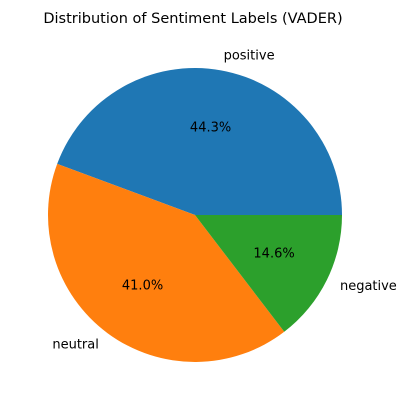  What do you see at coordinates (142, 285) in the screenshot?
I see `pie-pct-neutral: 41.0%` at bounding box center [142, 285].